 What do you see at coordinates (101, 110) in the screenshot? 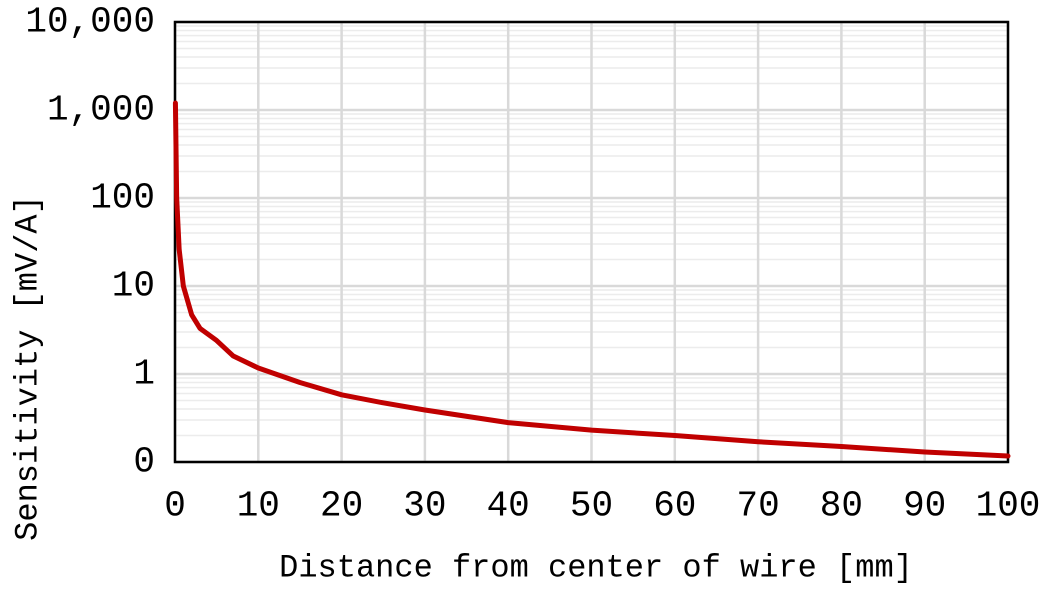
I see `y-tick-label: 1,000` at bounding box center [101, 110].